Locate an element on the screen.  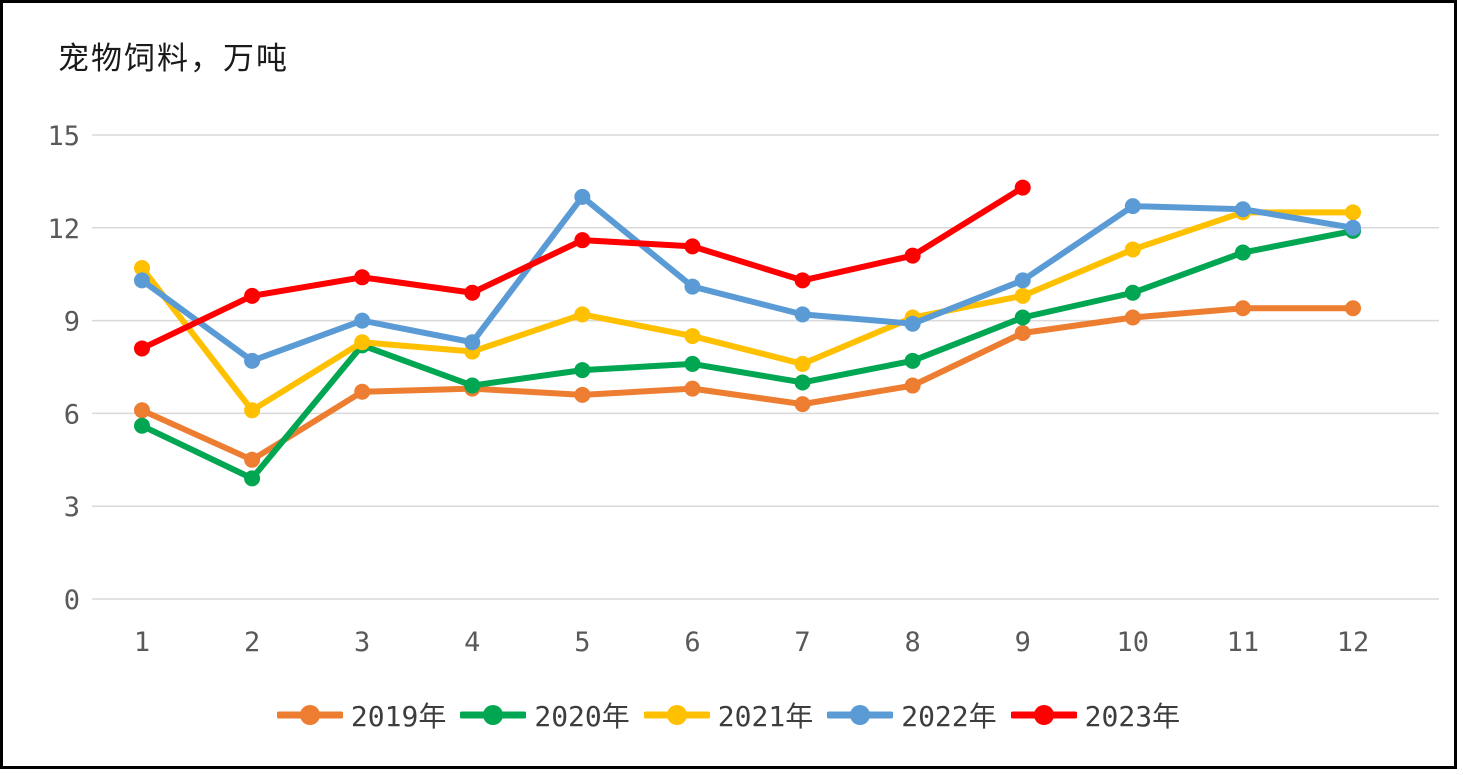
x-tick-label: 3 is located at coordinates (362, 642).